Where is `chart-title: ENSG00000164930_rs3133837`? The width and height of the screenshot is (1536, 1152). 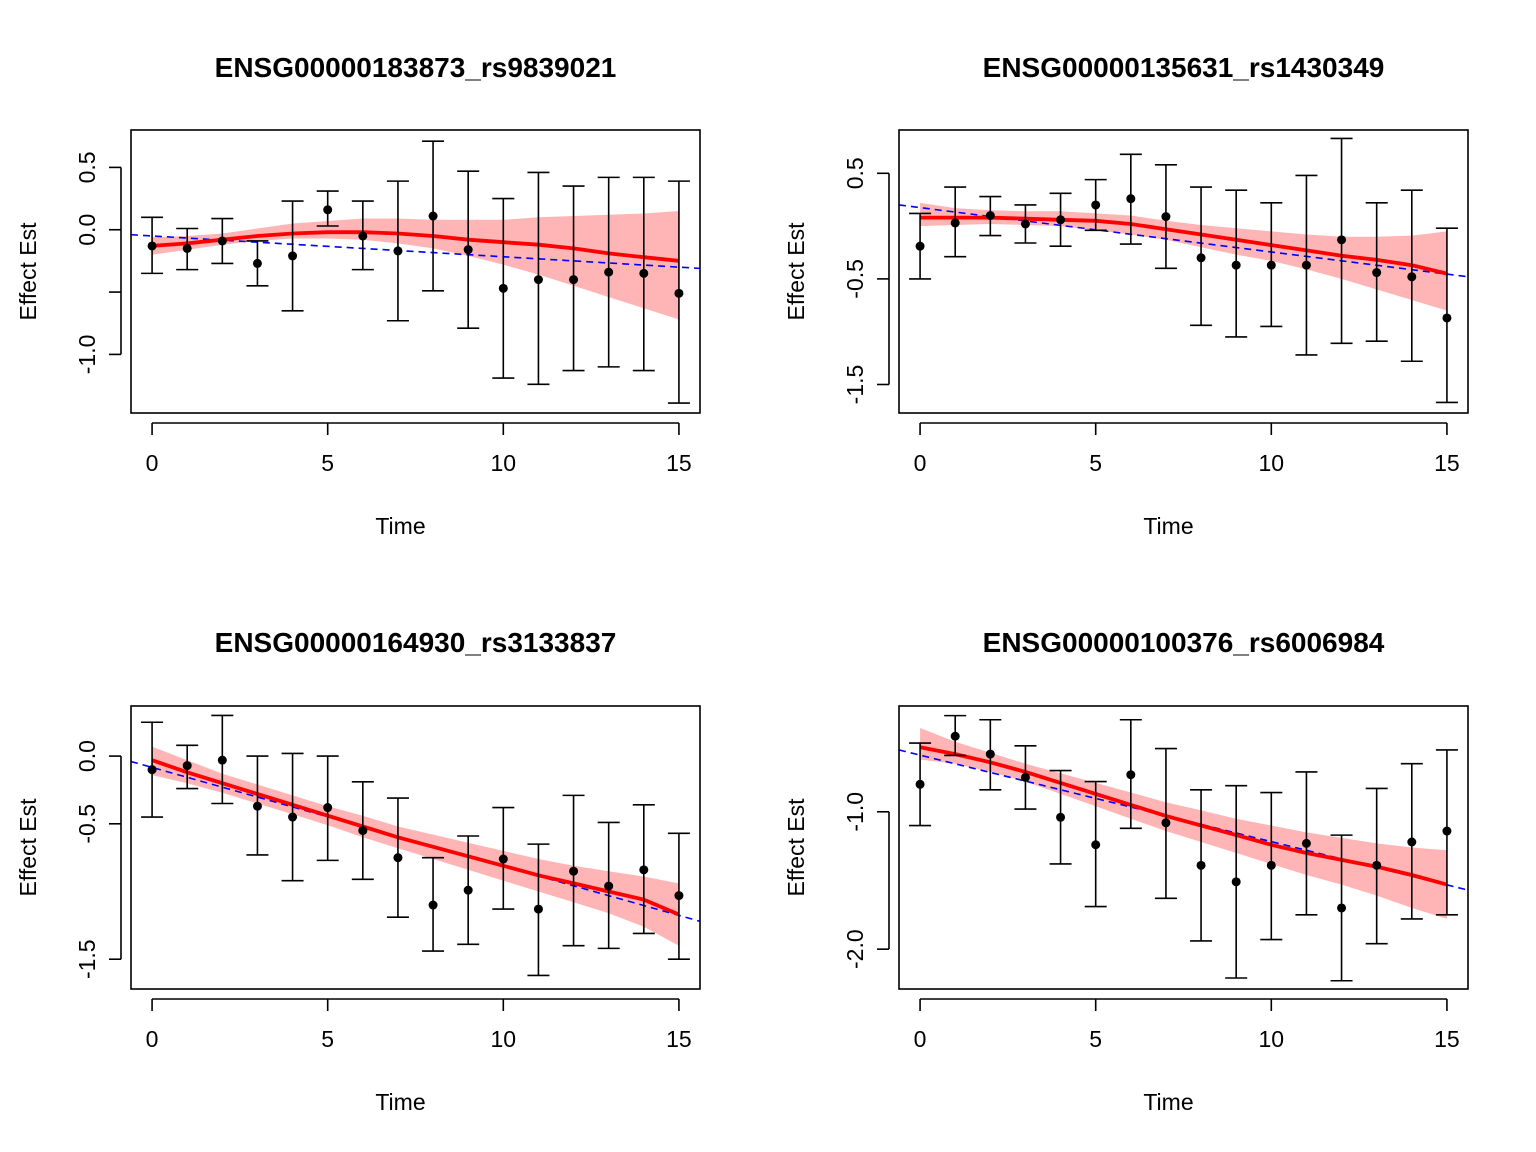 chart-title: ENSG00000164930_rs3133837 is located at coordinates (416, 642).